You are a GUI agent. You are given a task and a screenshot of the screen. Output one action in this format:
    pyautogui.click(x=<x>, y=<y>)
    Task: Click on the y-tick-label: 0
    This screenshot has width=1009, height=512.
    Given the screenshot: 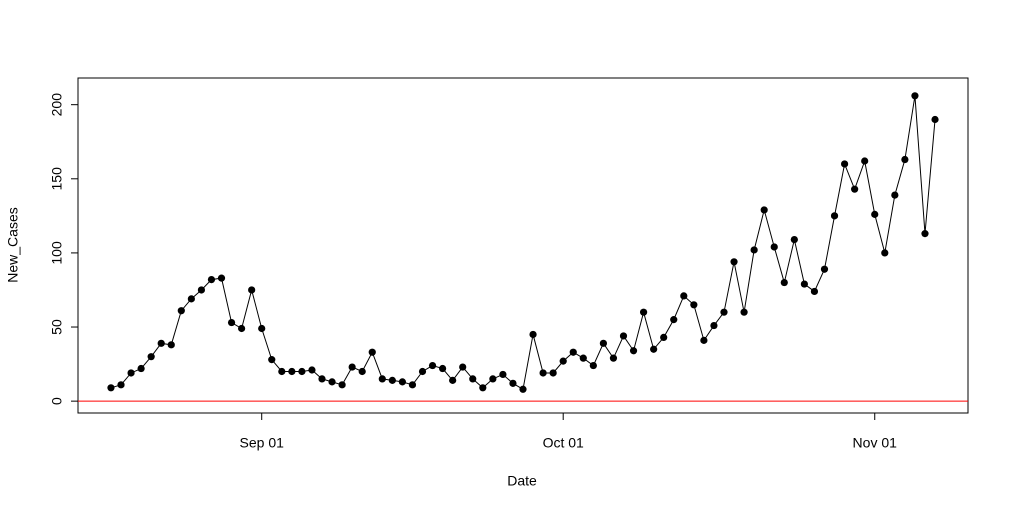 What is the action you would take?
    pyautogui.click(x=57, y=401)
    